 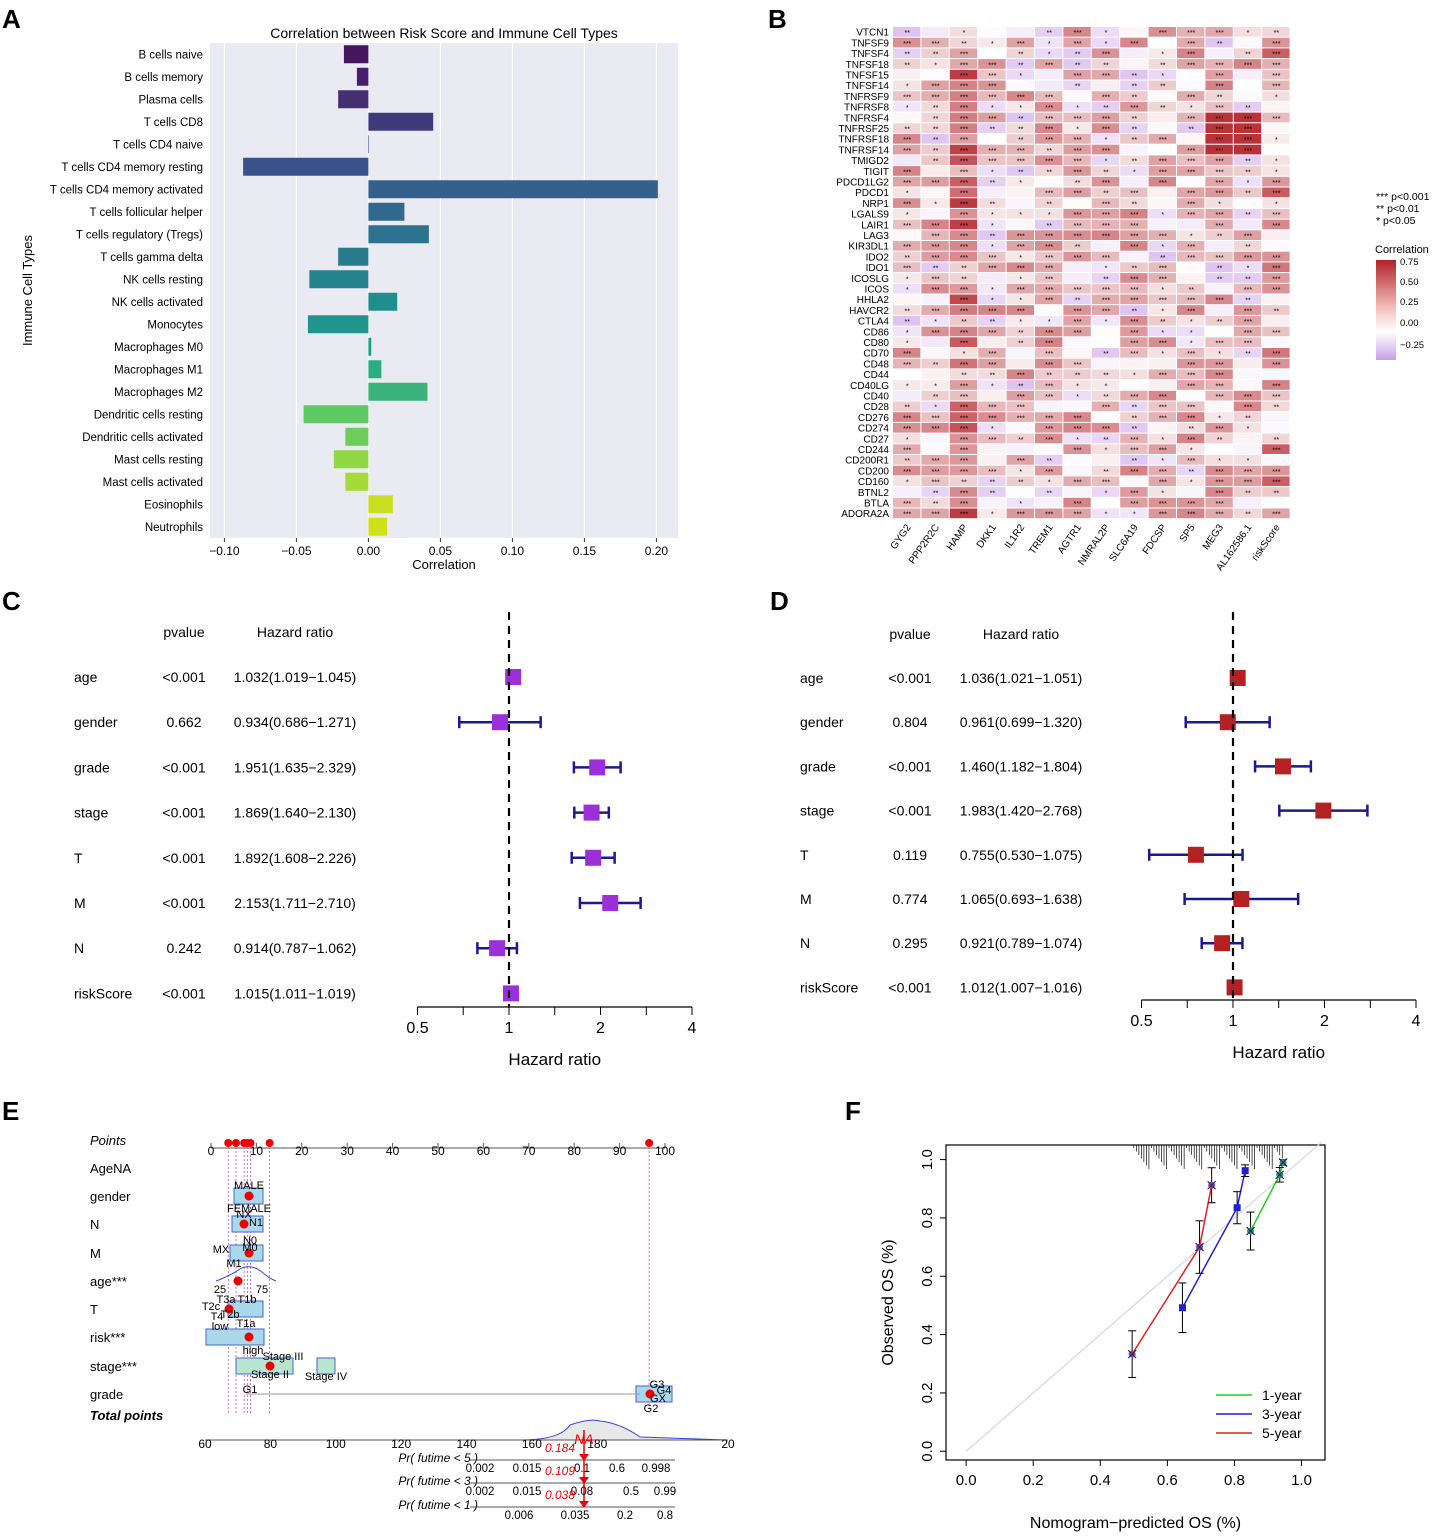 What do you see at coordinates (11, 19) in the screenshot?
I see `panel-label-a: A` at bounding box center [11, 19].